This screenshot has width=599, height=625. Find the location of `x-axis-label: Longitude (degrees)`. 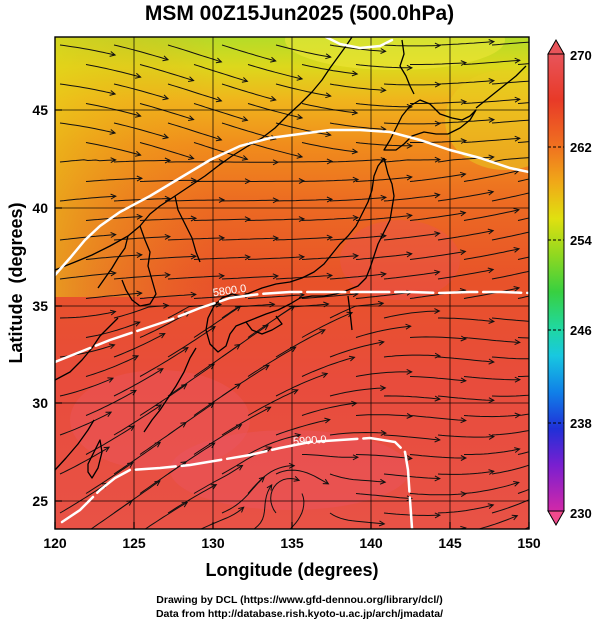

x-axis-label: Longitude (degrees) is located at coordinates (291, 570).